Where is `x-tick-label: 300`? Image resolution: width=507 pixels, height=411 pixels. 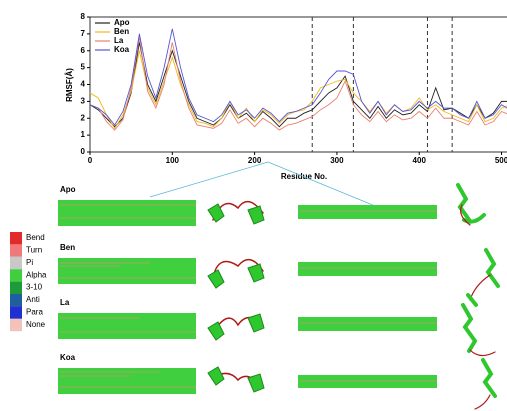
x-tick-label: 300 is located at coordinates (337, 160).